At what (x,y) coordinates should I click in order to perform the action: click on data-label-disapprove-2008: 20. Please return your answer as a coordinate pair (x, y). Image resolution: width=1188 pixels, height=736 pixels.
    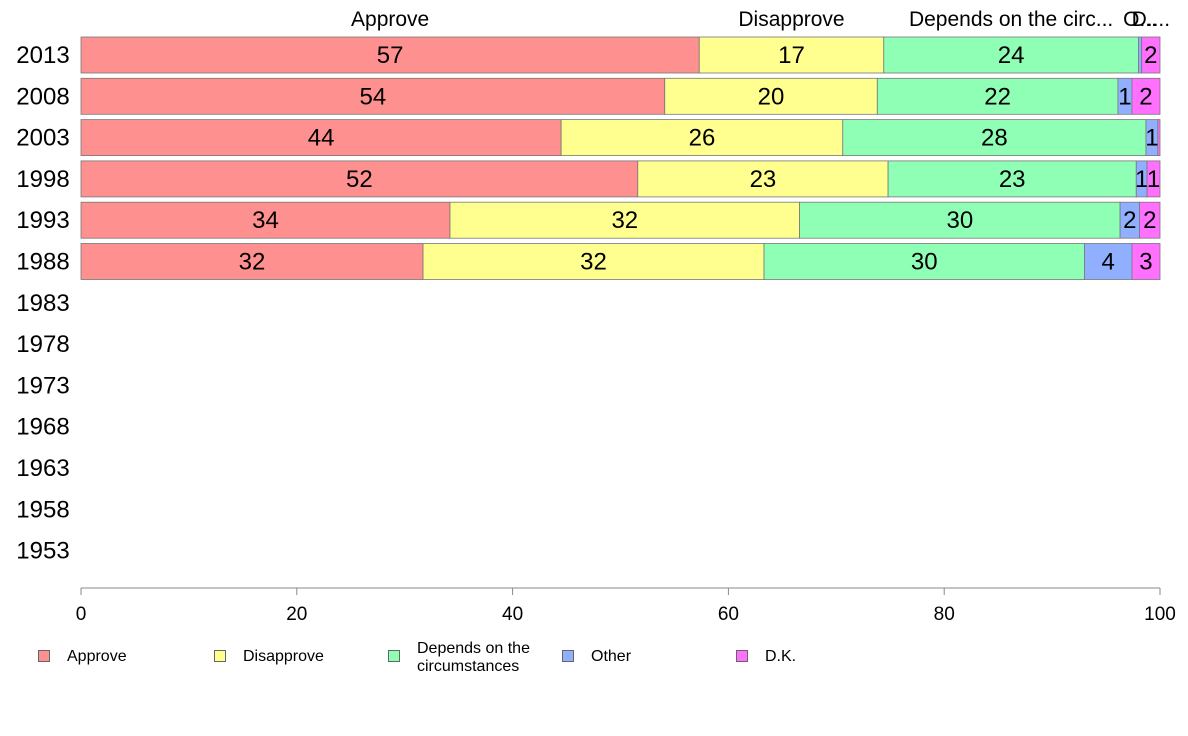
    Looking at the image, I should click on (771, 96).